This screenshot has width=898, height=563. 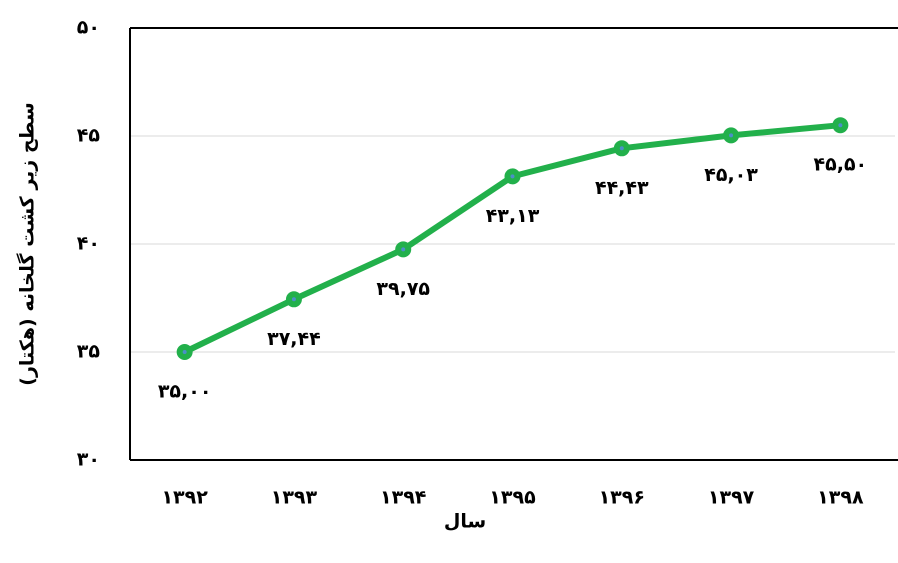 What do you see at coordinates (840, 498) in the screenshot?
I see `x-tick-label: ۱۳۹۸` at bounding box center [840, 498].